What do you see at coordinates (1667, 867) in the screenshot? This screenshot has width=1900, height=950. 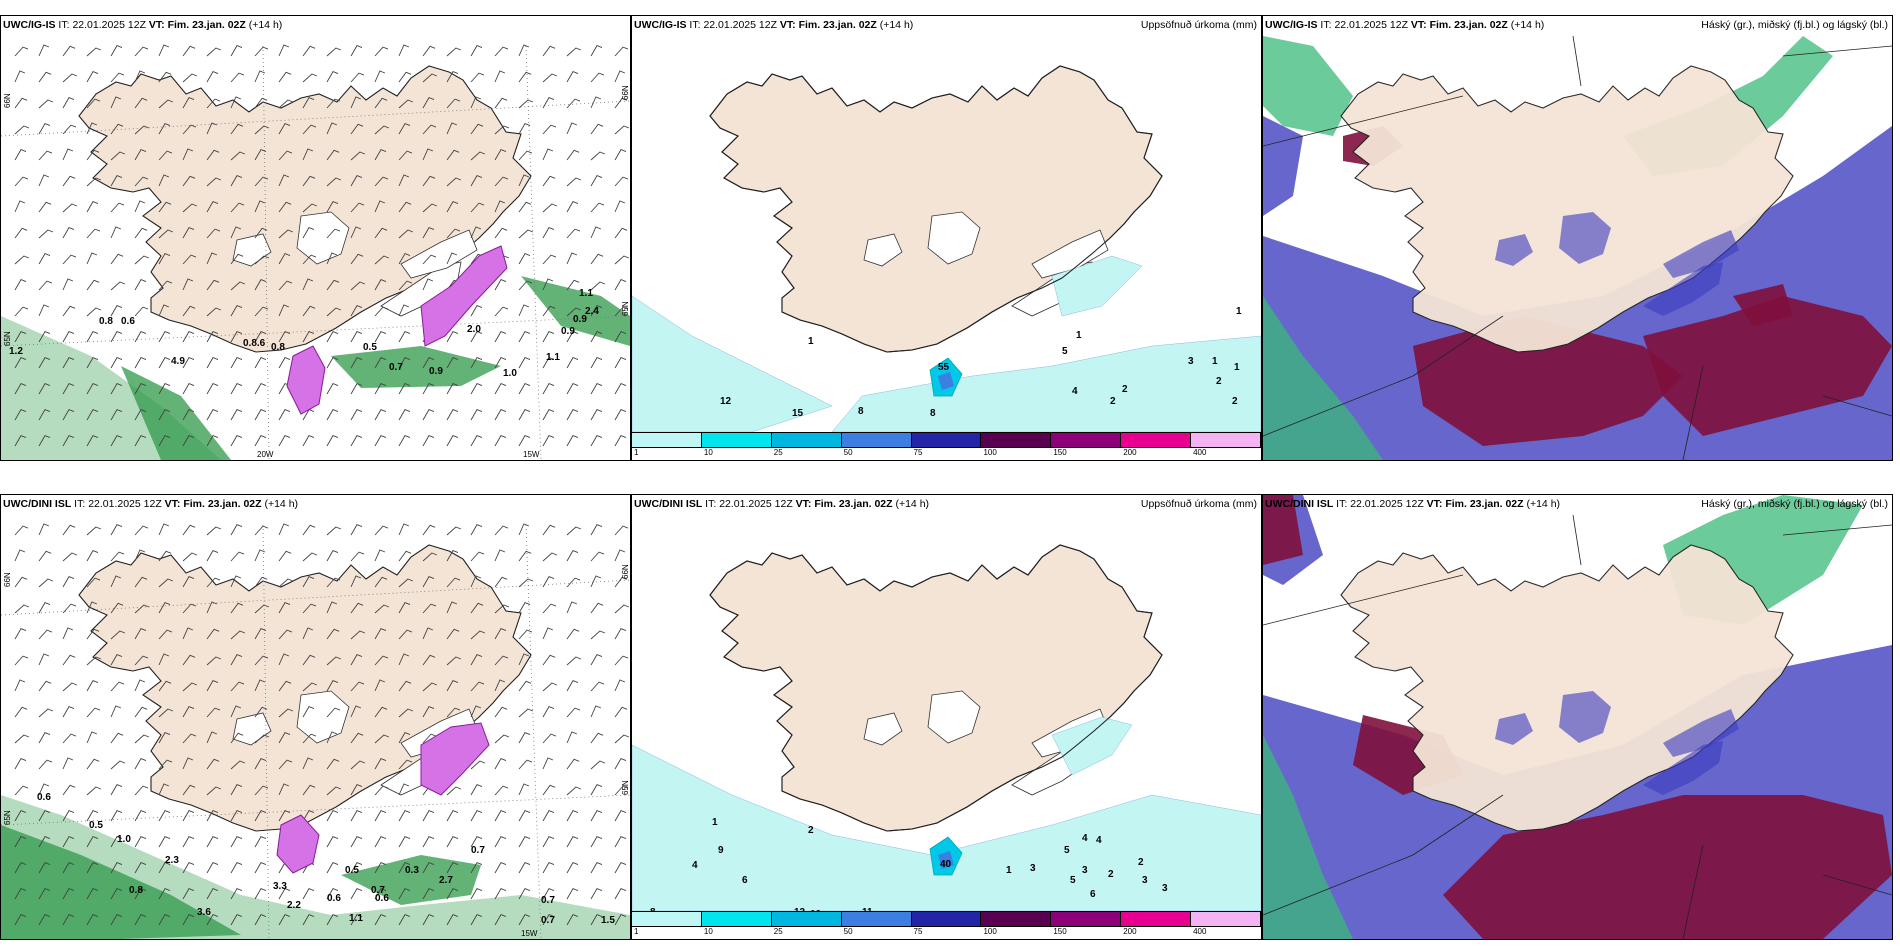 I see `low-cloud-area` at bounding box center [1667, 867].